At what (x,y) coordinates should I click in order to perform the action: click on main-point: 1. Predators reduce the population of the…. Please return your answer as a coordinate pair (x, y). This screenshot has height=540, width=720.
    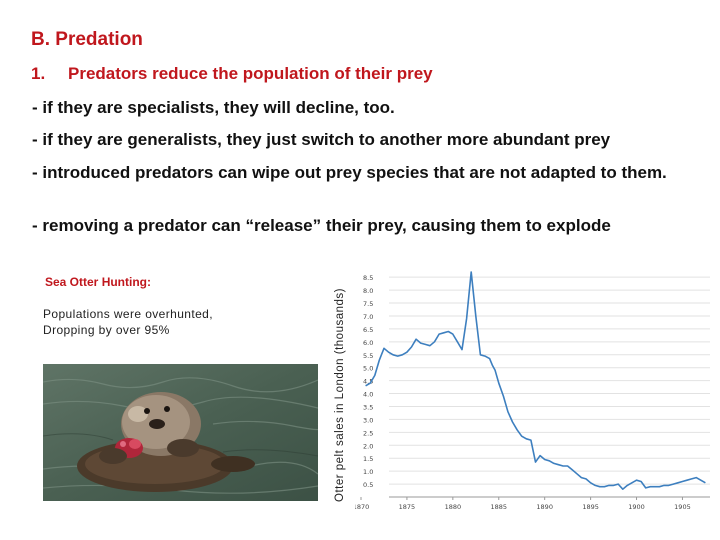
    Looking at the image, I should click on (232, 74).